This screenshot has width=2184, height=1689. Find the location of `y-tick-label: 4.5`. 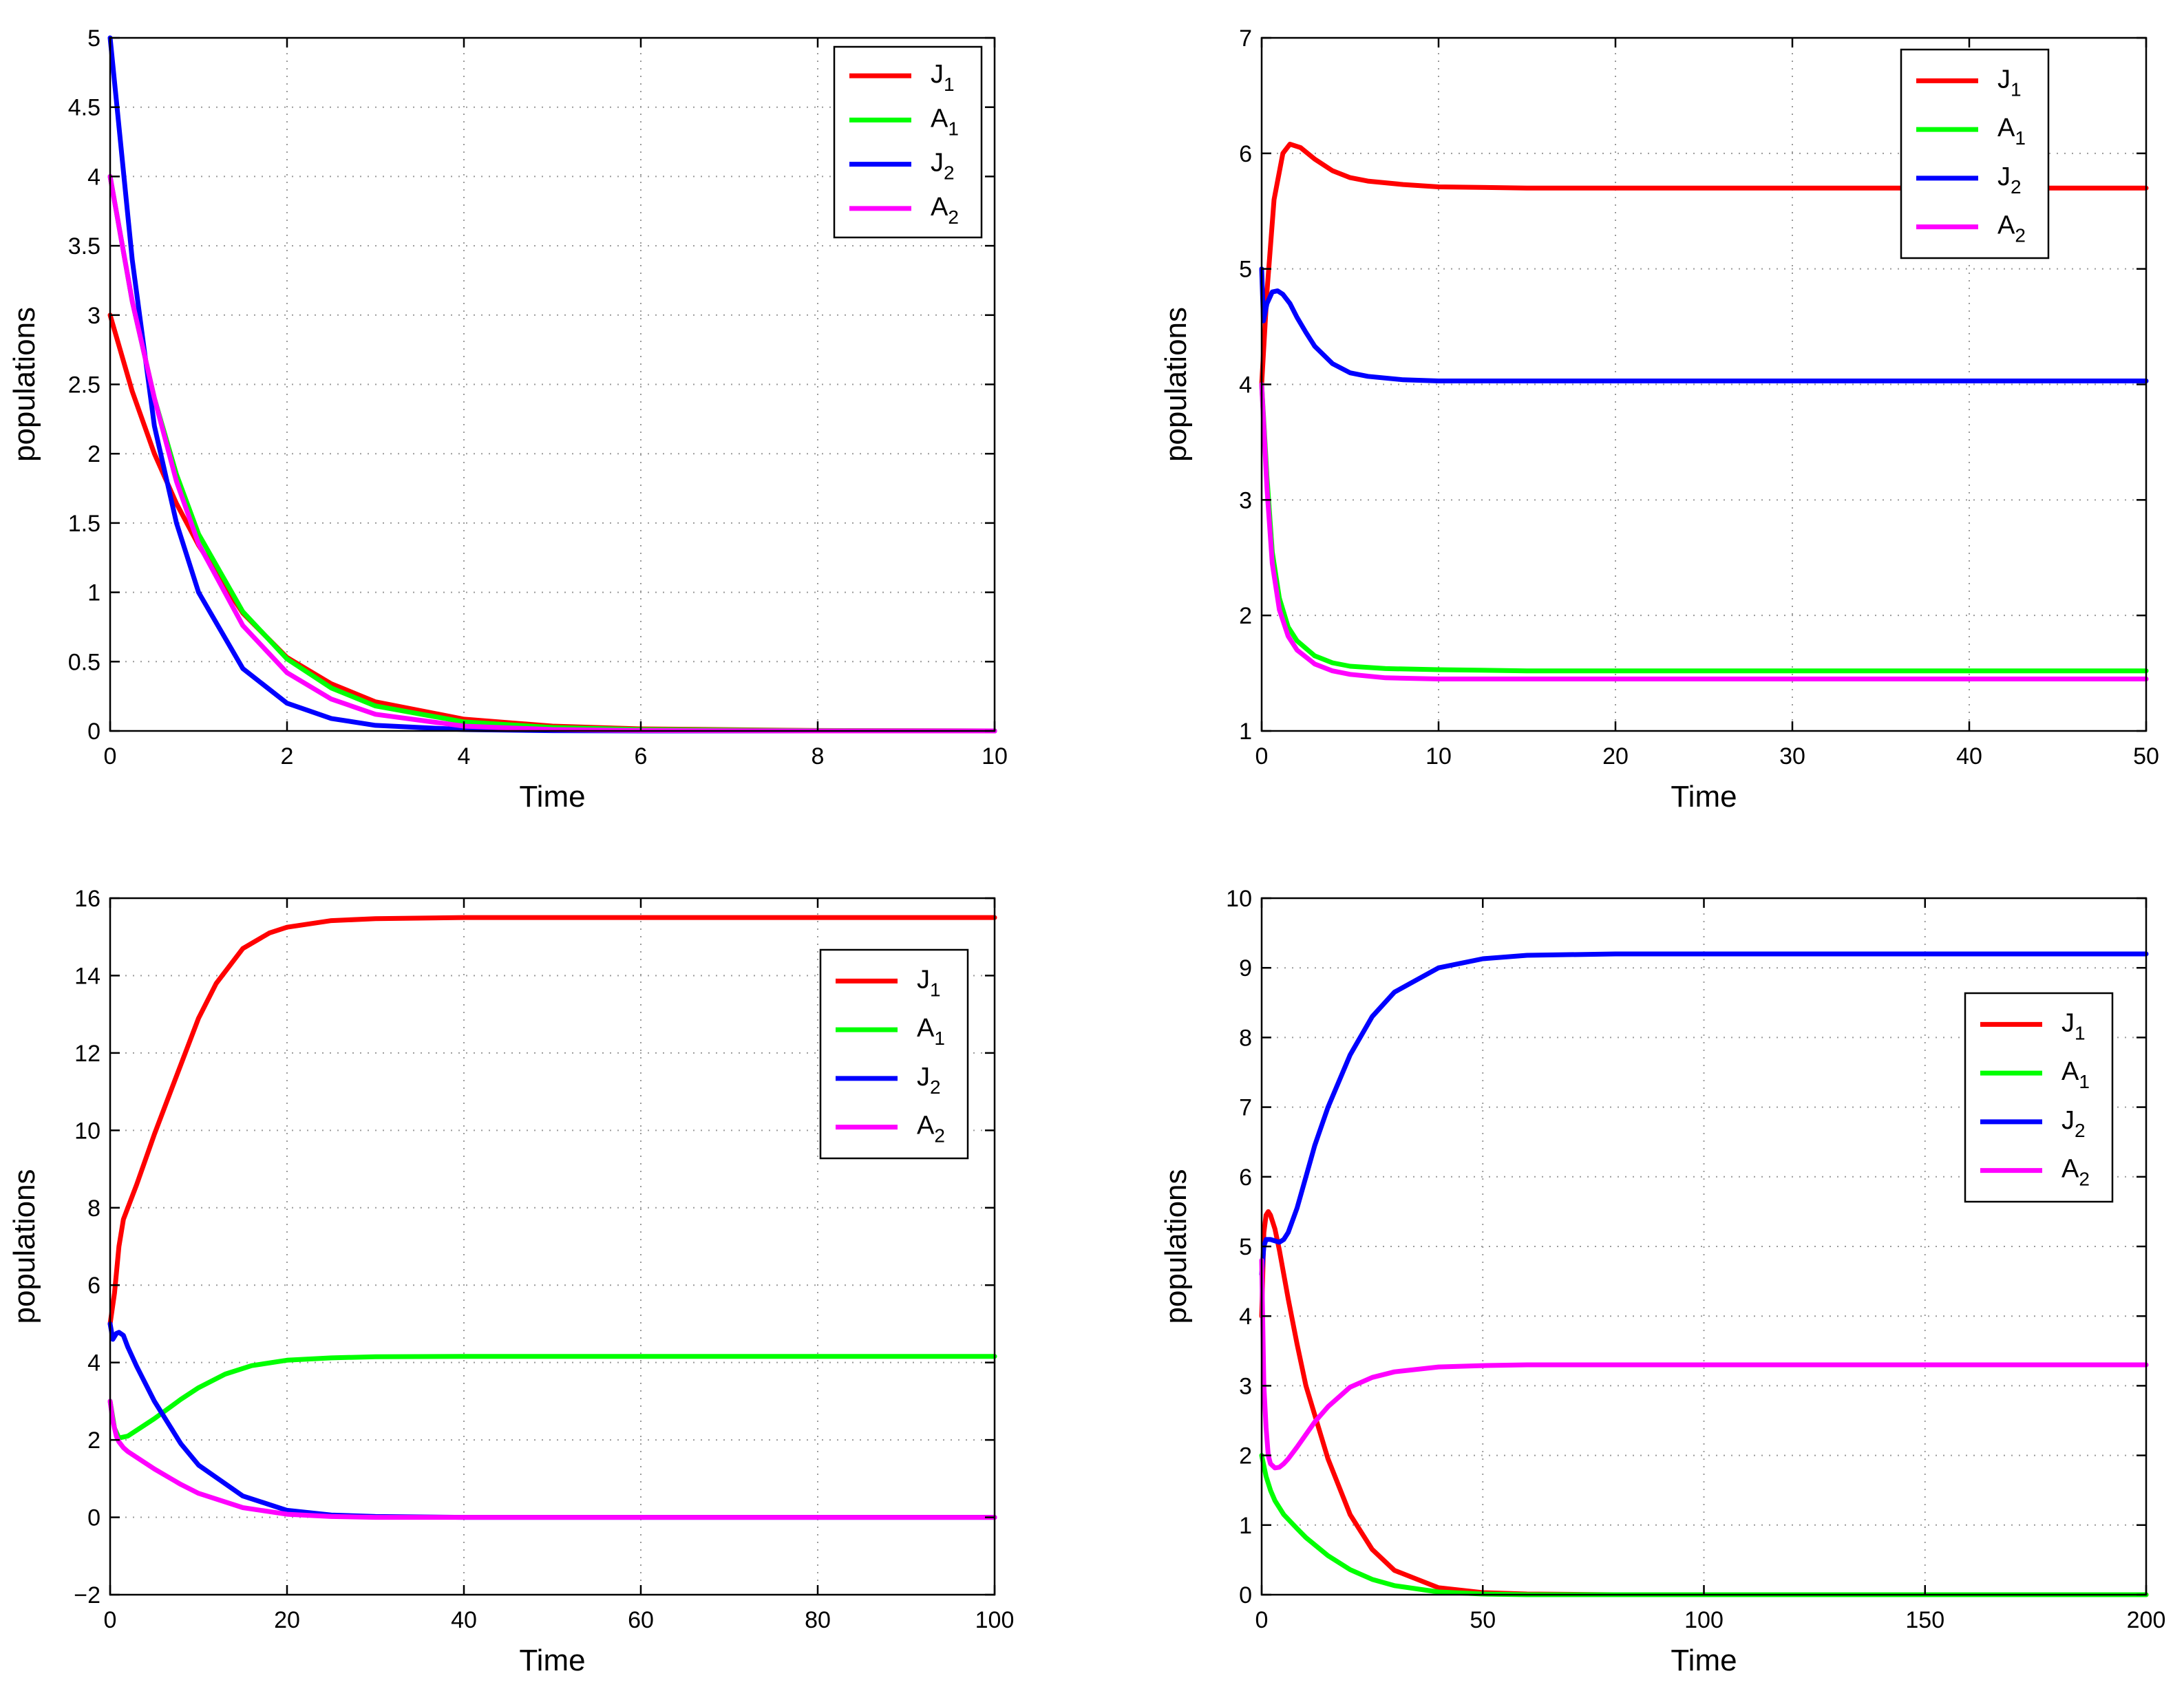

y-tick-label: 4.5 is located at coordinates (84, 108).